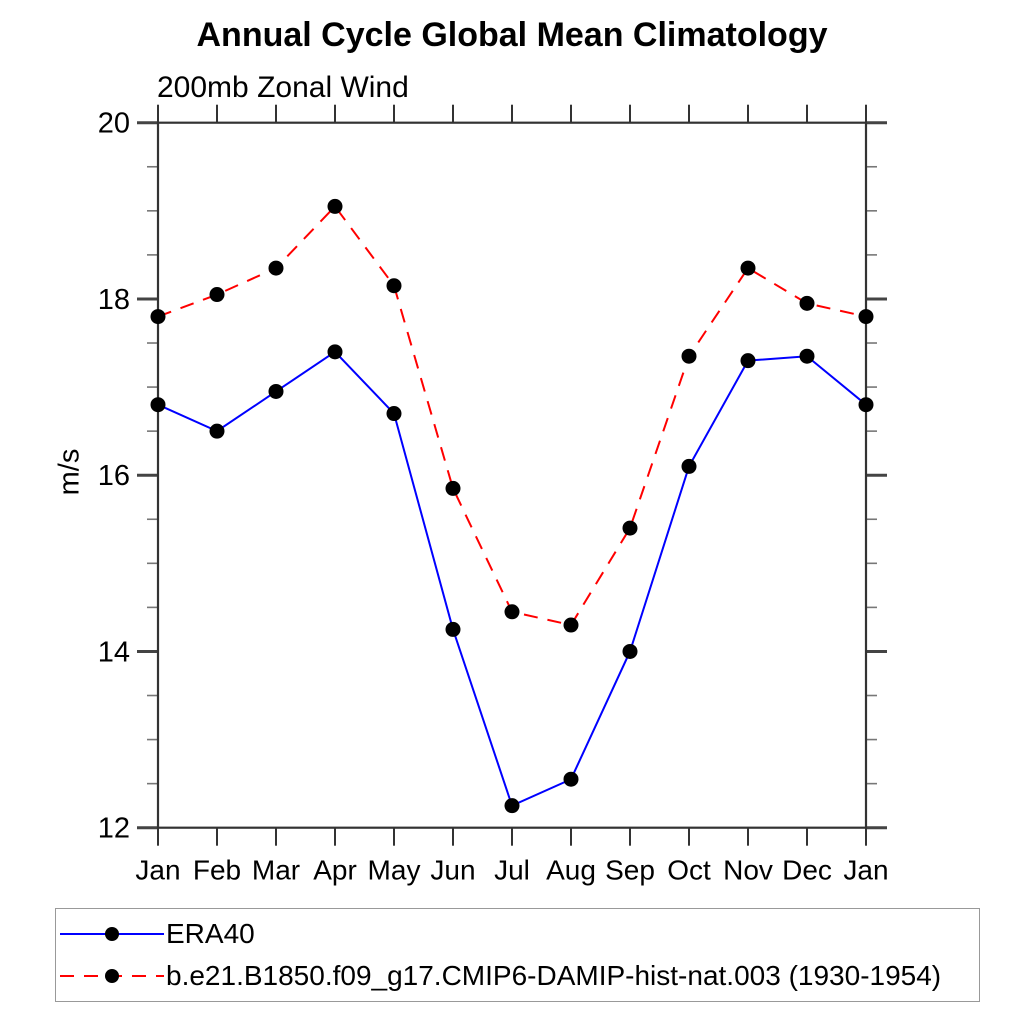  Describe the element at coordinates (394, 870) in the screenshot. I see `x-tick-label: May` at that location.